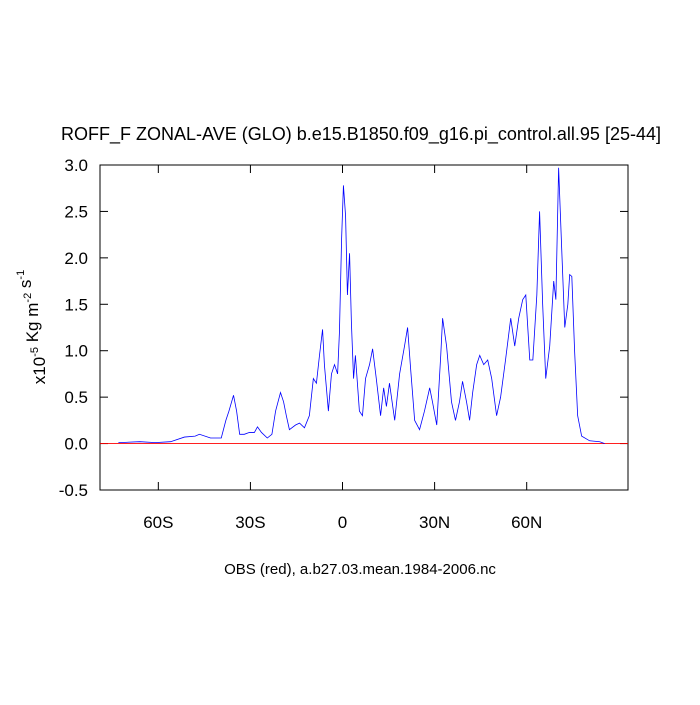 This screenshot has width=700, height=705. Describe the element at coordinates (76, 351) in the screenshot. I see `y-tick-label: 1.0` at that location.